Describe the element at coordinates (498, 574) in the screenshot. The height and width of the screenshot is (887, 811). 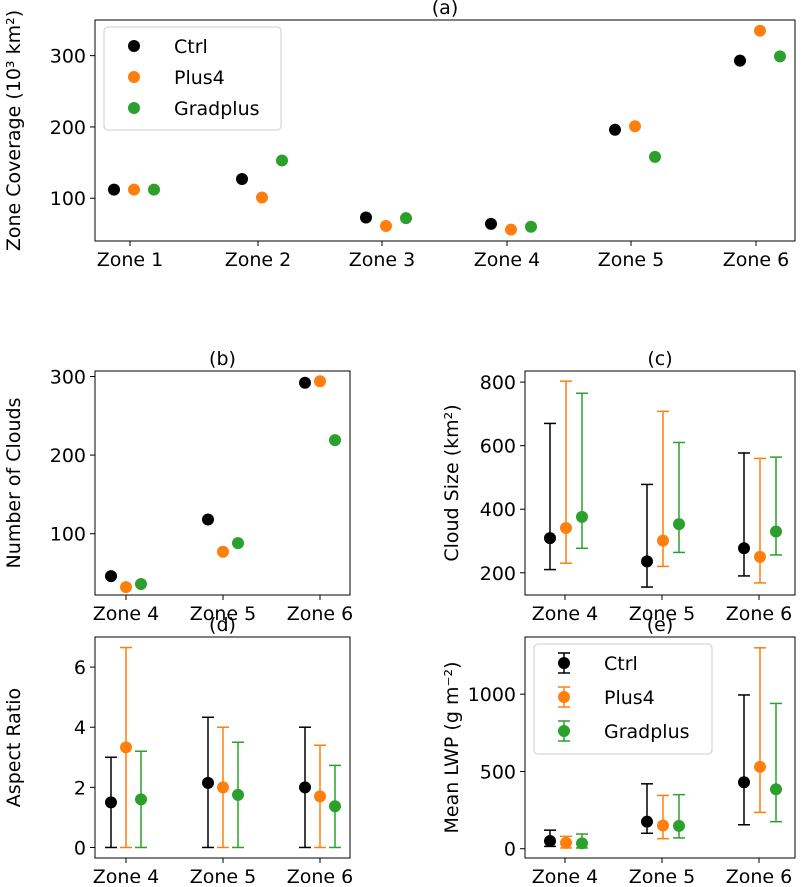
I see `ytick-label-c: 200` at that location.